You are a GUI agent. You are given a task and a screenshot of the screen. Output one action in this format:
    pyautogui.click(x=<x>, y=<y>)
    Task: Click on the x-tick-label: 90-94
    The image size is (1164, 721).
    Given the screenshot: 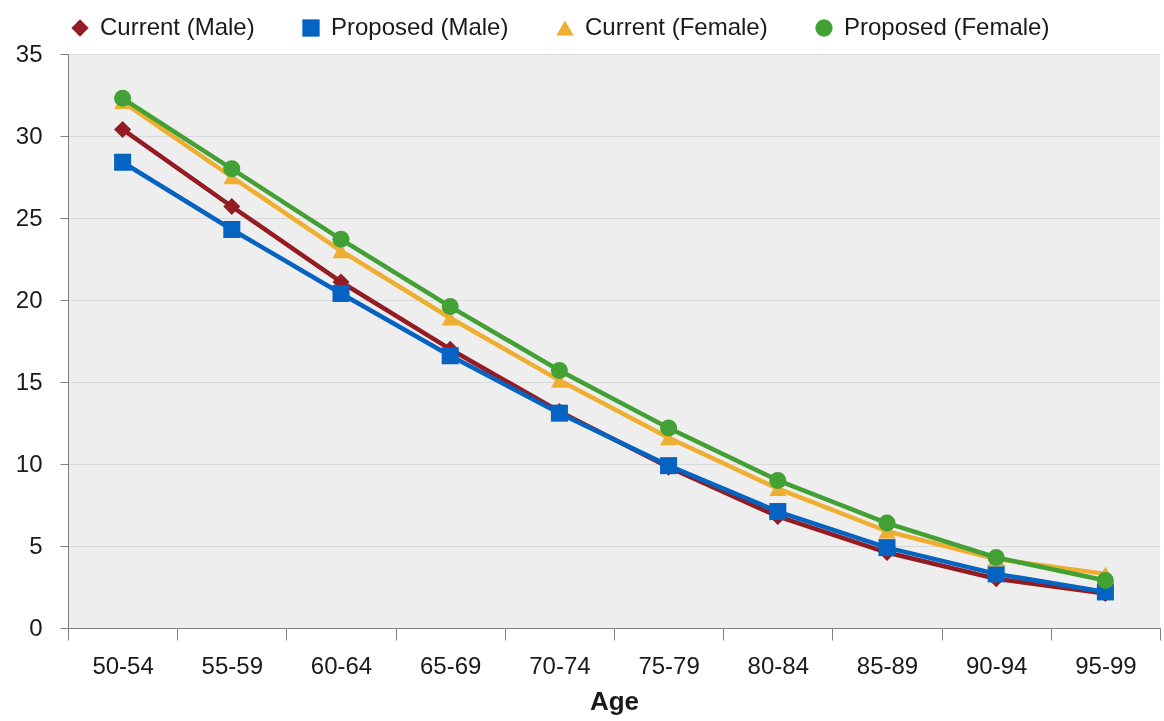 What is the action you would take?
    pyautogui.click(x=997, y=665)
    